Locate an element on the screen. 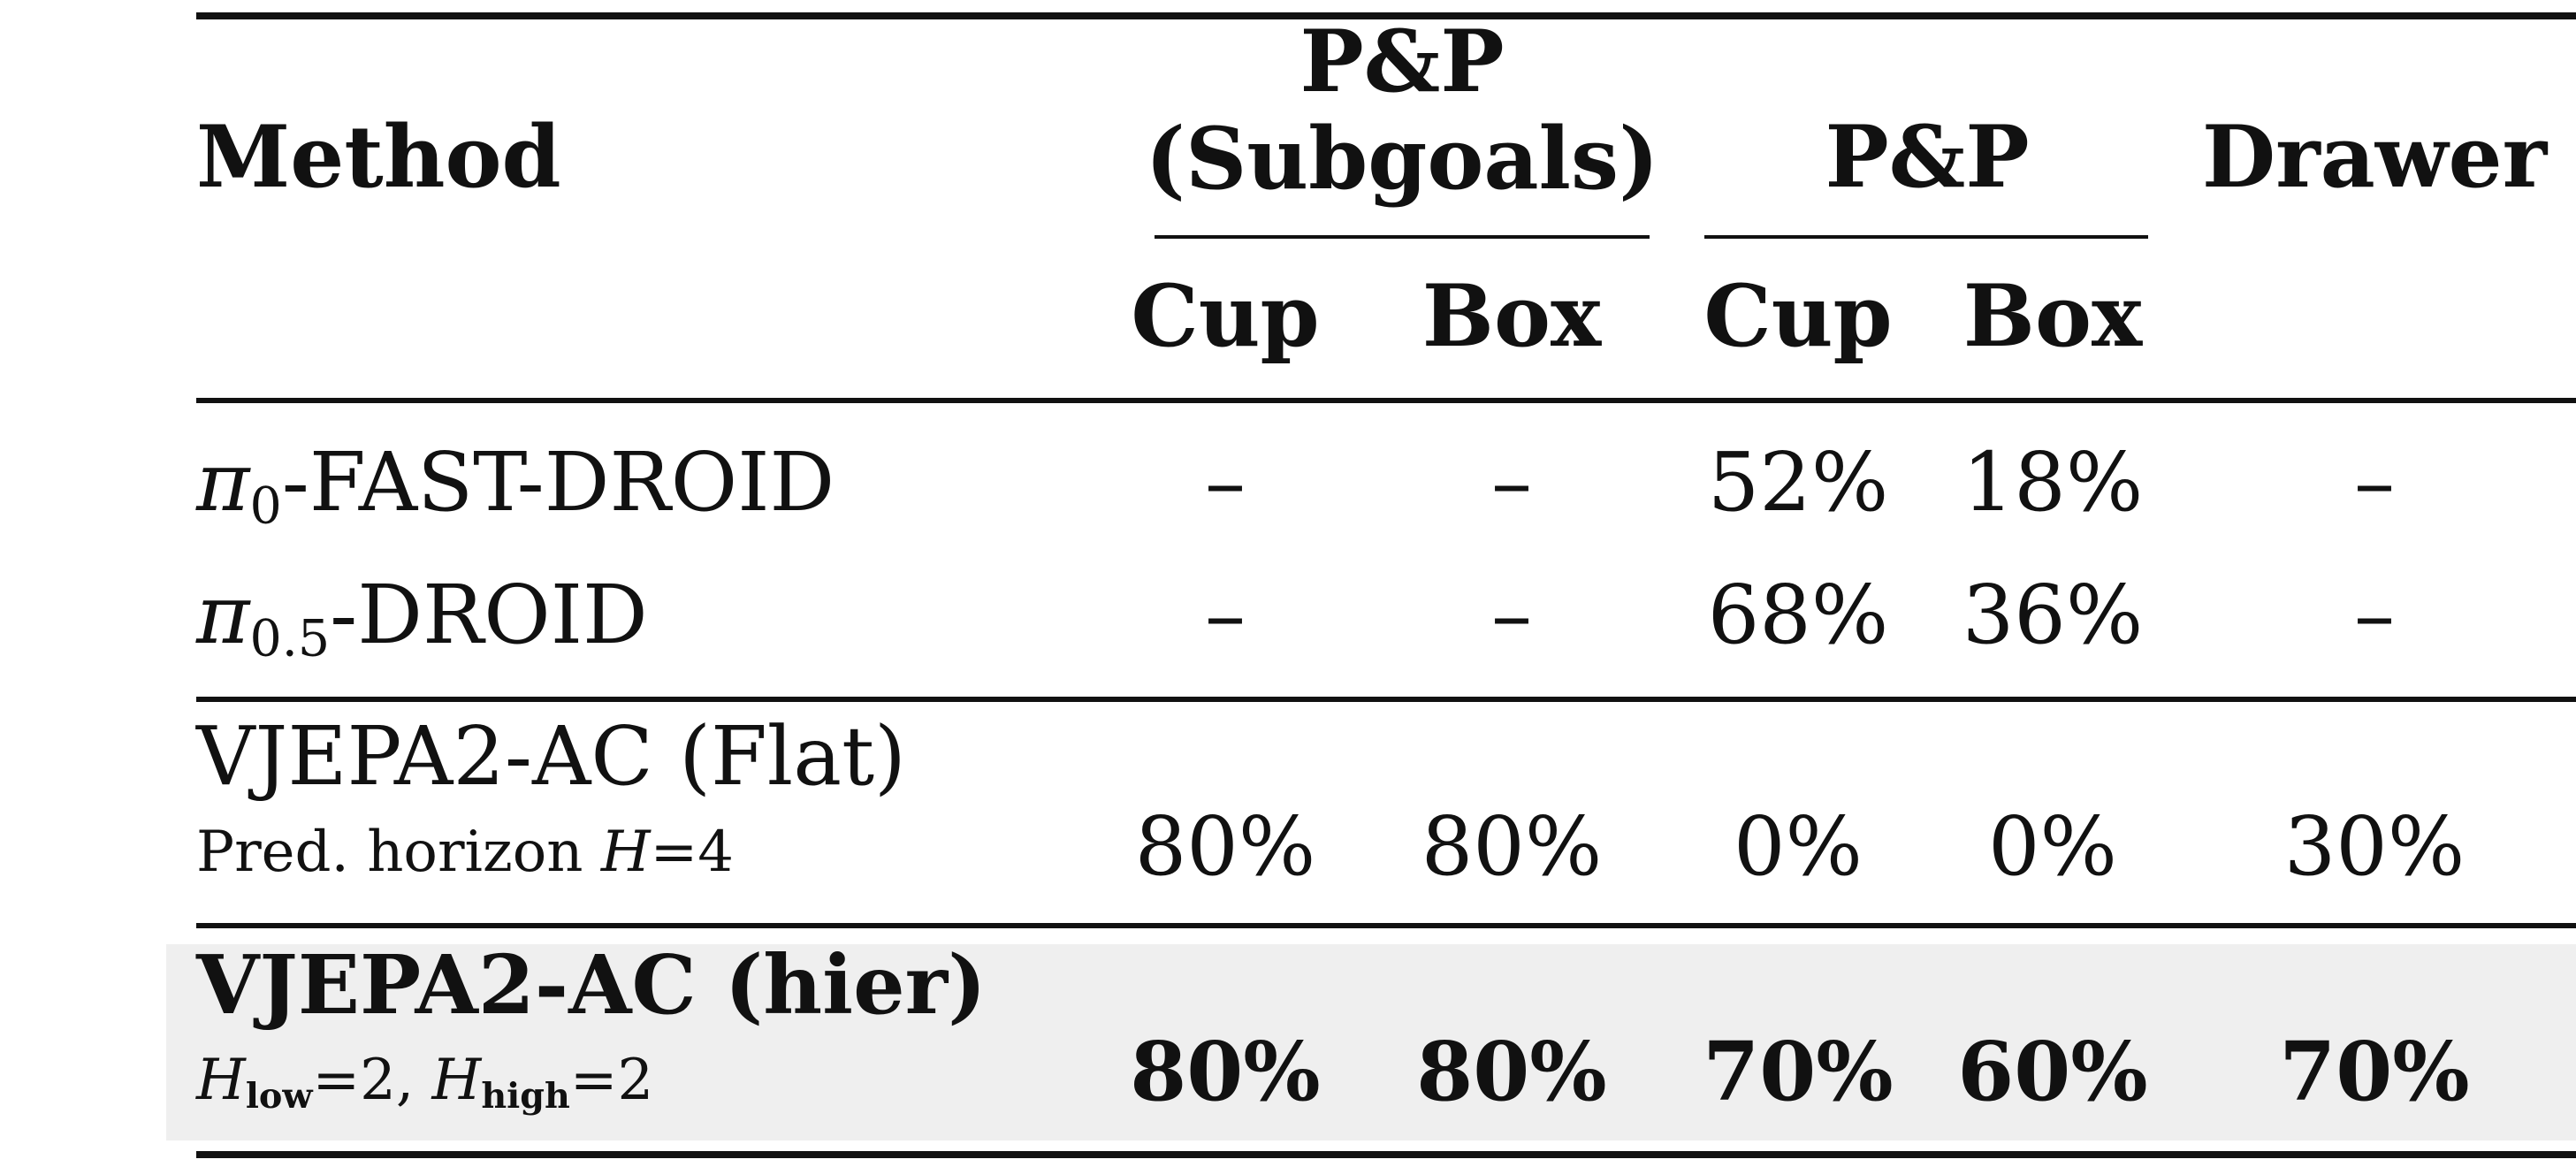 The image size is (2576, 1167). row-detail-hier: Hlow=2, Hhigh=2 is located at coordinates (424, 1083).